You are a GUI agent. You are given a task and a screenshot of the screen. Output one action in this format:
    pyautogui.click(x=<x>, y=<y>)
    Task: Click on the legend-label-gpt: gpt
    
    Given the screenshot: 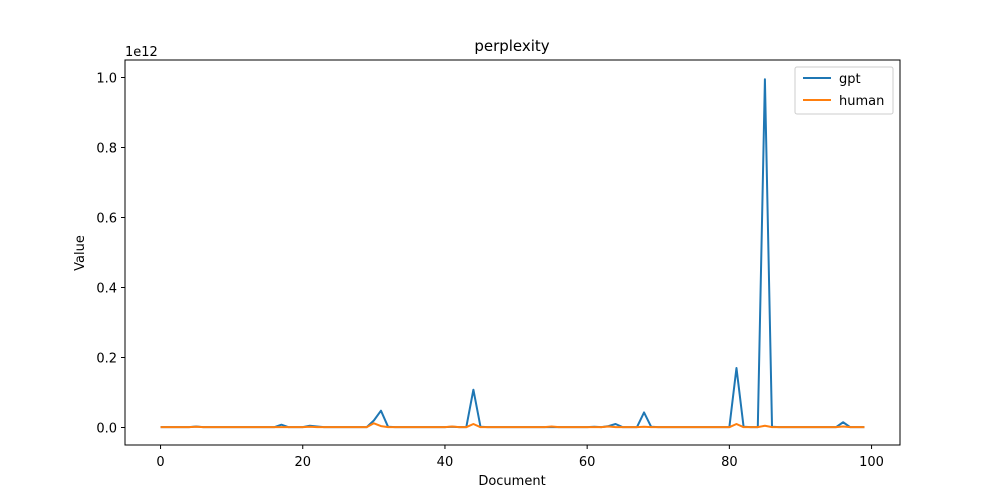 What is the action you would take?
    pyautogui.click(x=850, y=79)
    